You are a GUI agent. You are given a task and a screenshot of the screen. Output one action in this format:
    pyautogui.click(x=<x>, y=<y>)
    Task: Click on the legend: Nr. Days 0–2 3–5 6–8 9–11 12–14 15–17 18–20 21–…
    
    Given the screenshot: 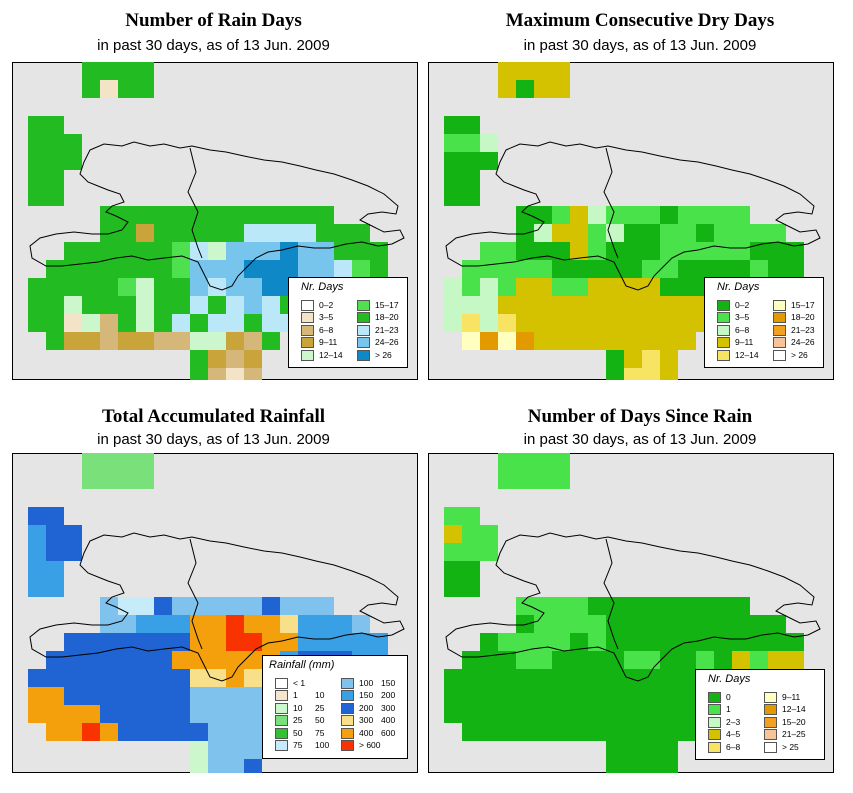 What is the action you would take?
    pyautogui.click(x=764, y=322)
    